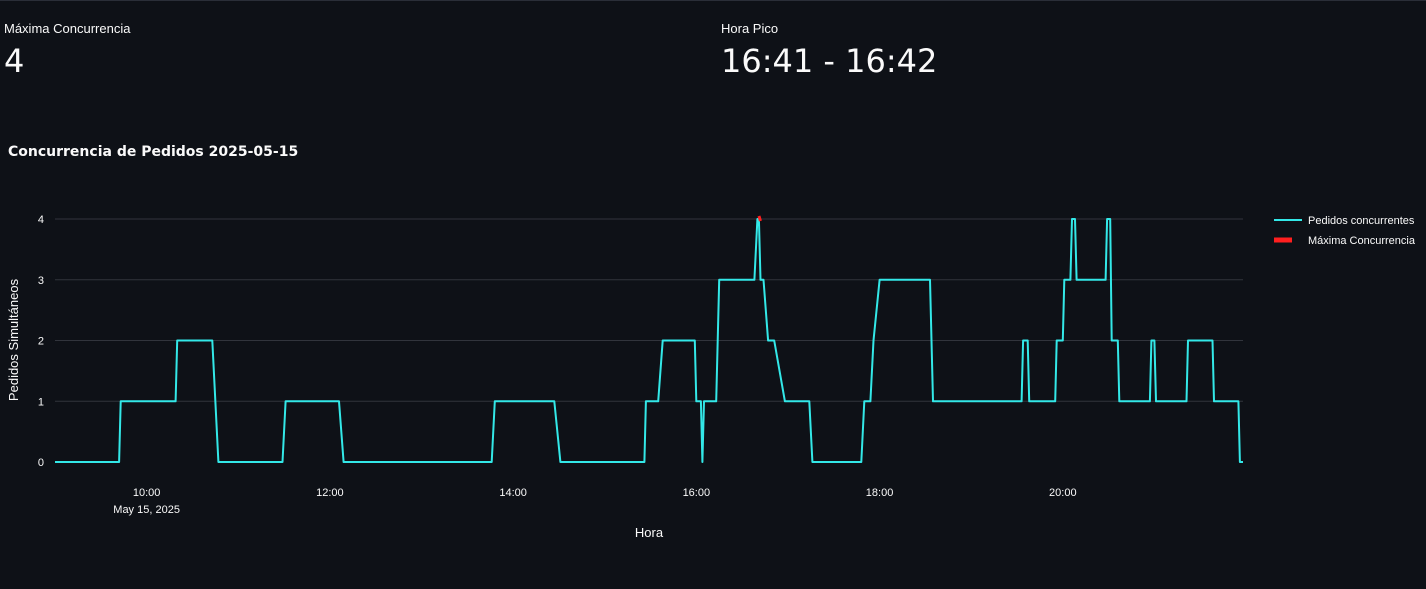 This screenshot has height=589, width=1426. What do you see at coordinates (41, 220) in the screenshot?
I see `y-tick-label: 4` at bounding box center [41, 220].